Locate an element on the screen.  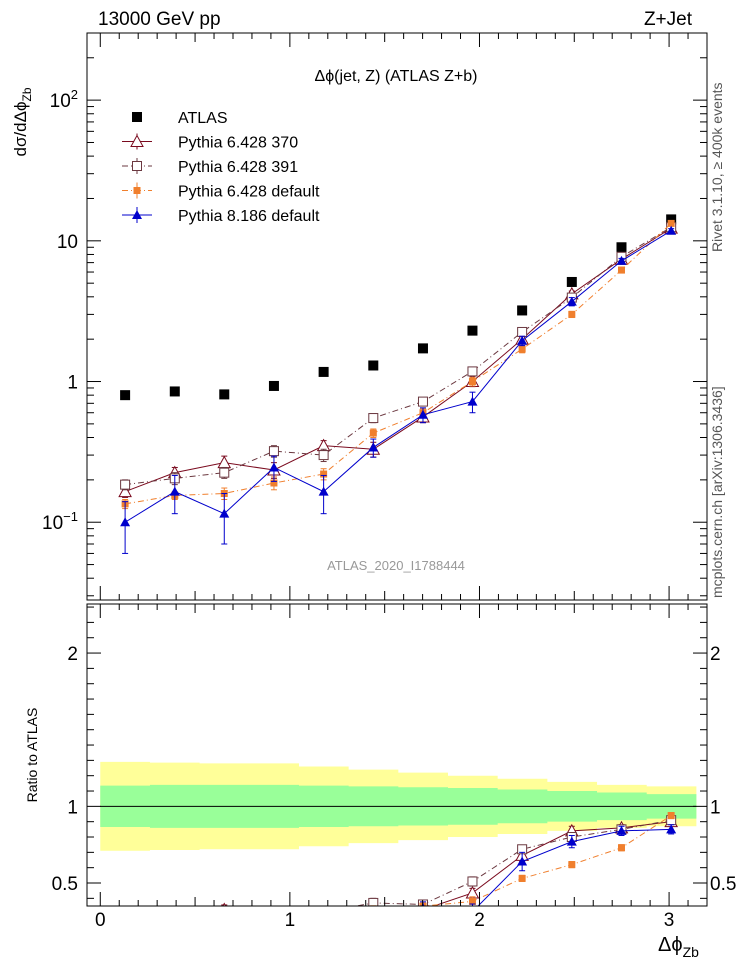
x-label-main: Δϕ is located at coordinates (670, 945).